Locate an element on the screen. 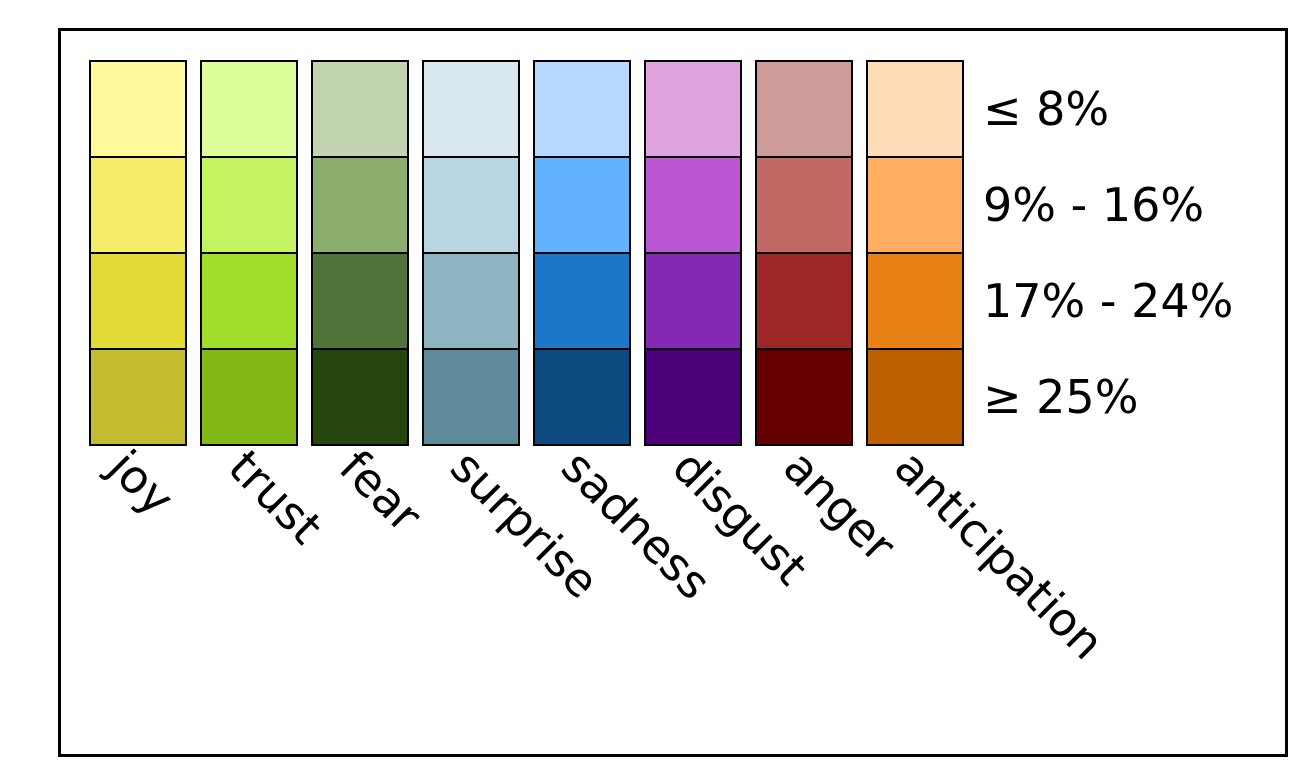  tier-label-4: ≥ 25% is located at coordinates (1060, 397).